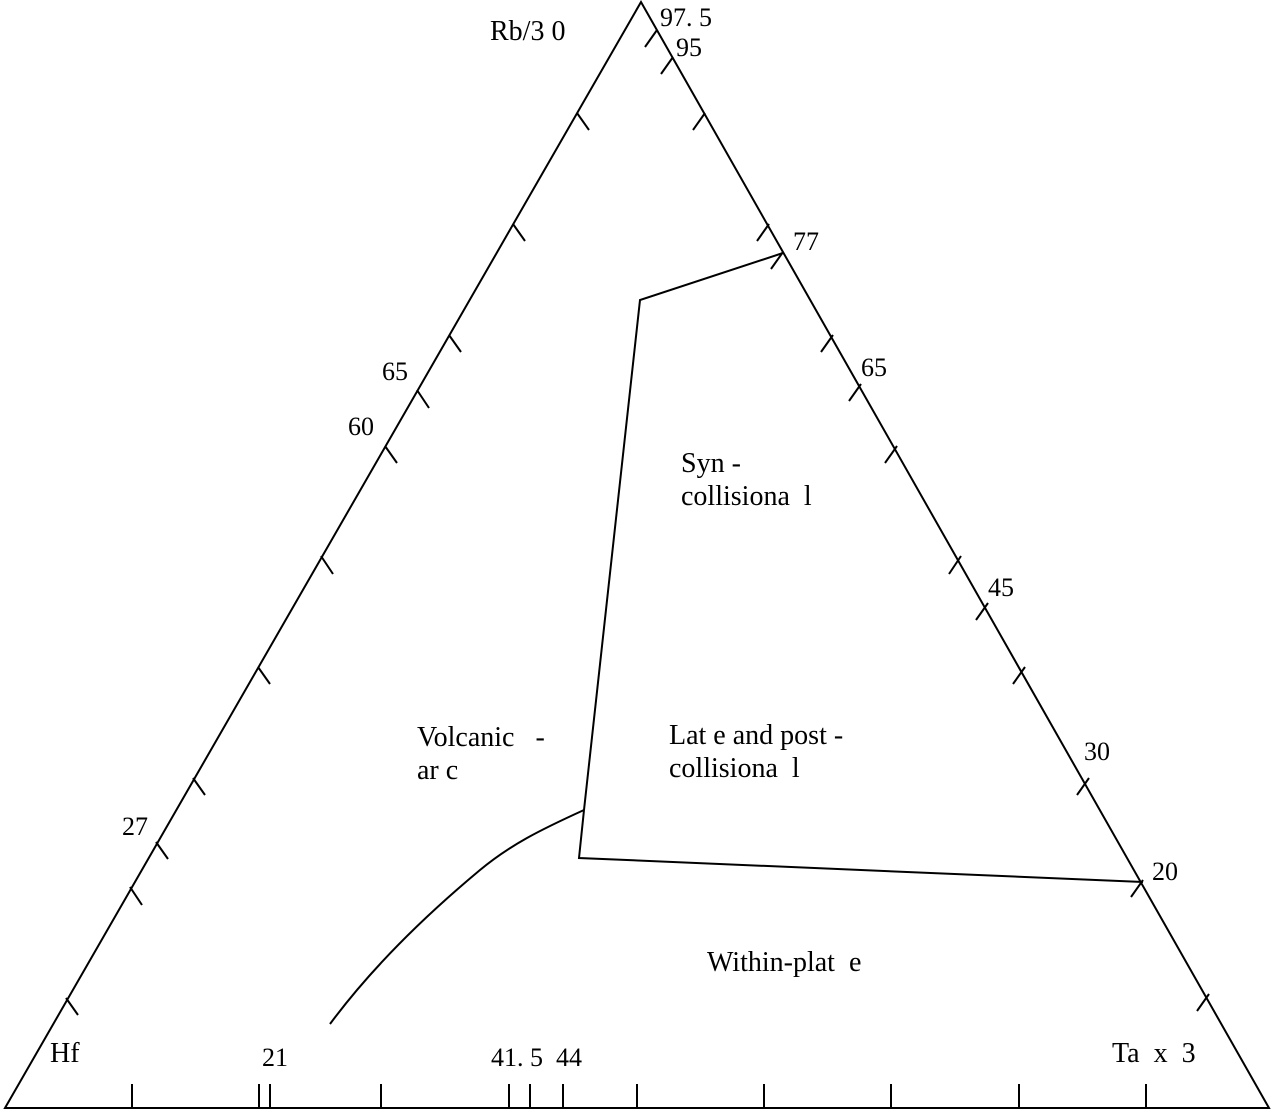 The width and height of the screenshot is (1274, 1110). What do you see at coordinates (711, 463) in the screenshot?
I see `field-syn-collisional-line1: Syn -` at bounding box center [711, 463].